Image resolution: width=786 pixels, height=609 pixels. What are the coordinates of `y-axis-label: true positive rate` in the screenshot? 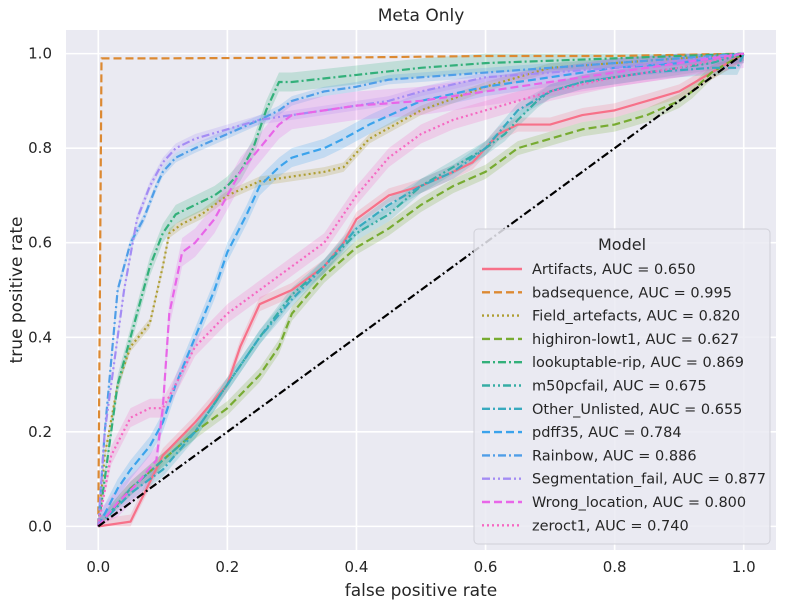 It's located at (17, 290).